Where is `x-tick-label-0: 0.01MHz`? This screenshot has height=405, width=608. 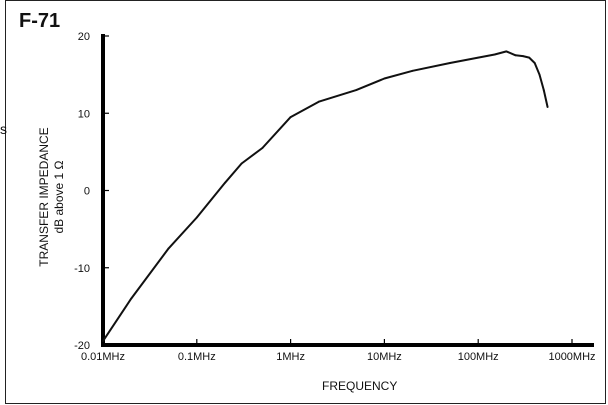 x-tick-label-0: 0.01MHz is located at coordinates (103, 357).